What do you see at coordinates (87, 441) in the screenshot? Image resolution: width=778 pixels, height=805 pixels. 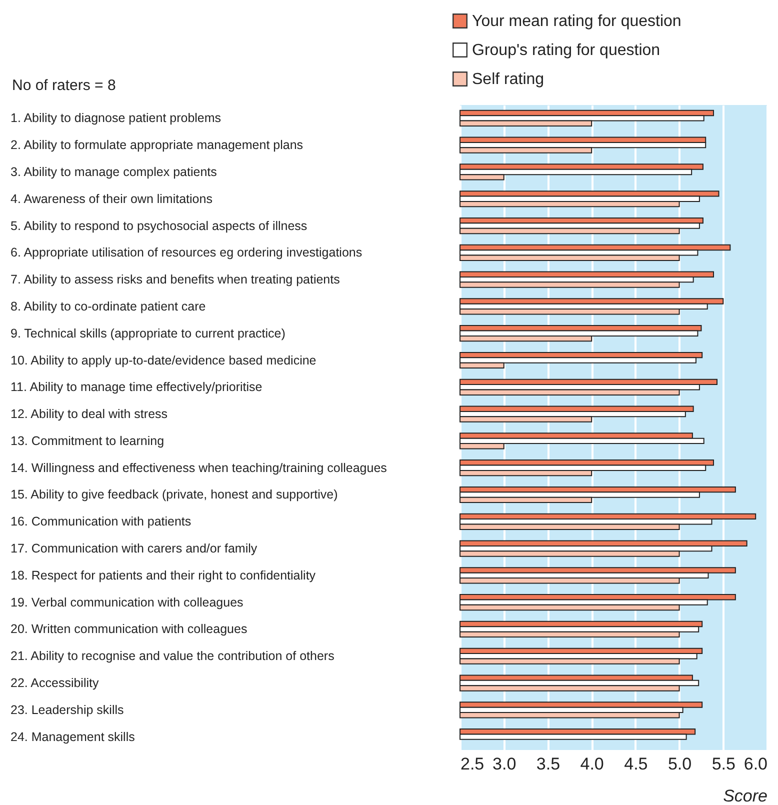 I see `y-tick-label: 13. Commitment to learning` at bounding box center [87, 441].